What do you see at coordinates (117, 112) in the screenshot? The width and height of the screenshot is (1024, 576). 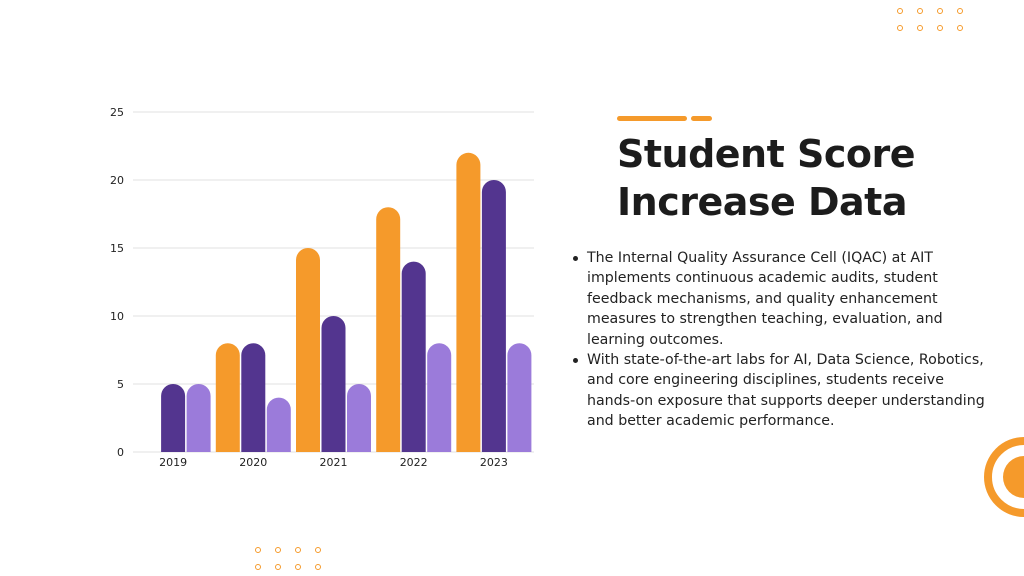 I see `y-tick-label: 25` at bounding box center [117, 112].